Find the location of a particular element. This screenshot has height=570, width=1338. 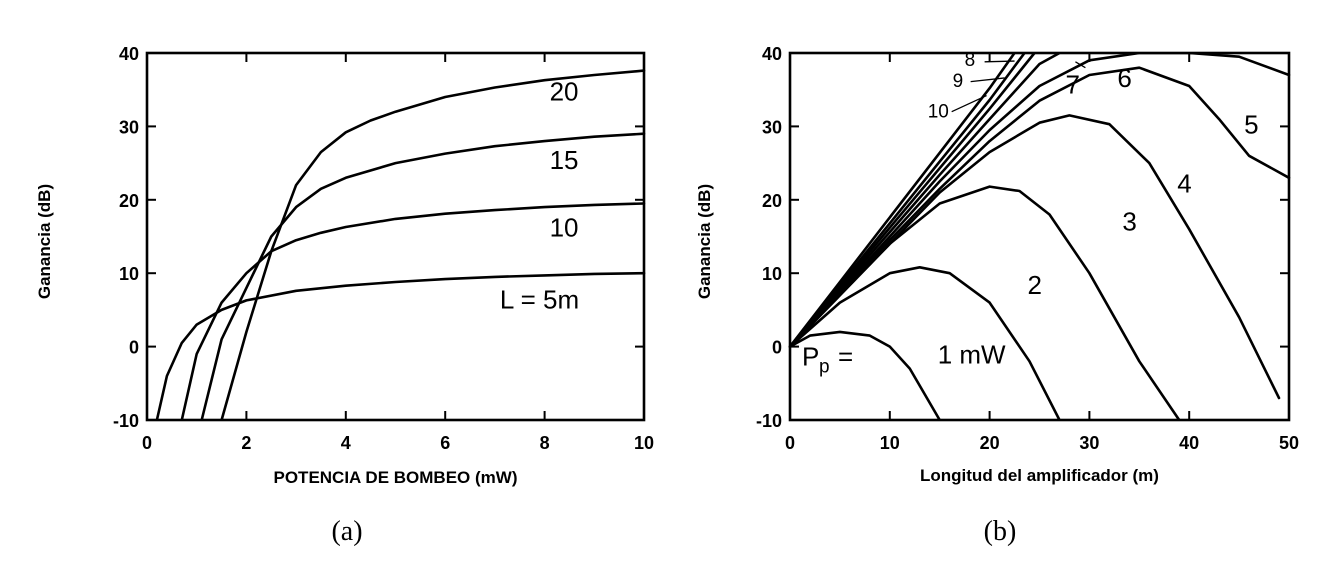

pump-power-equals: = is located at coordinates (845, 357).